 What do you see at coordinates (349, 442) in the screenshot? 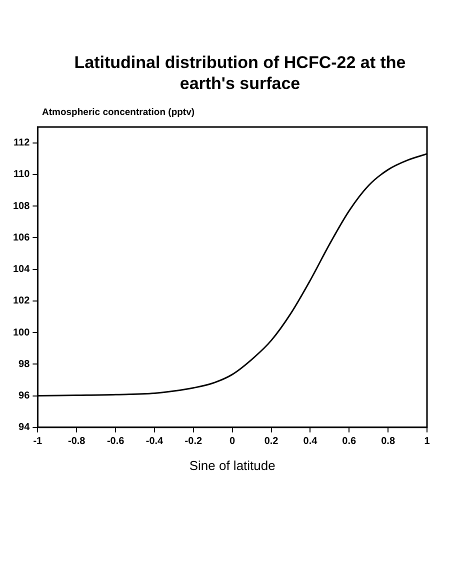
I see `x-tick-label: 0.6` at bounding box center [349, 442].